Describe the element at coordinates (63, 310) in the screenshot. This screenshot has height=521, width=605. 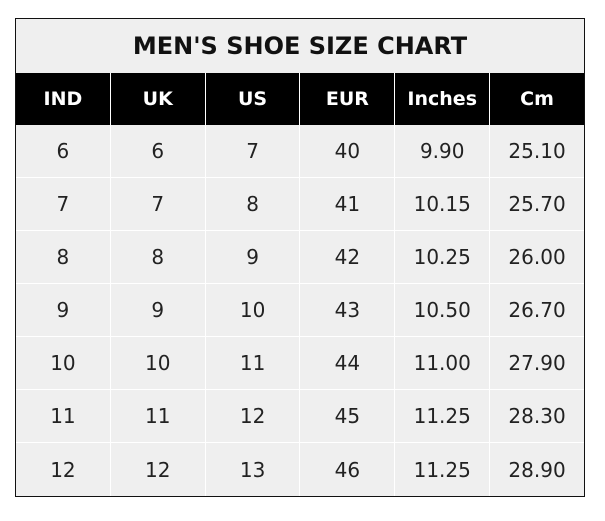
I see `cell-ind: 9` at that location.